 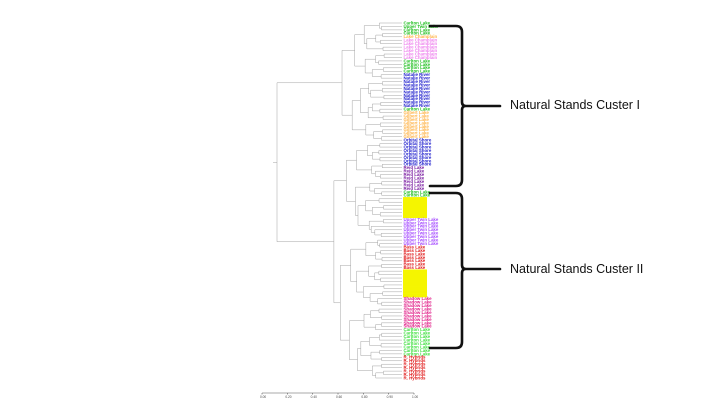 What do you see at coordinates (339, 397) in the screenshot?
I see `x-tick-label: 0.60` at bounding box center [339, 397].